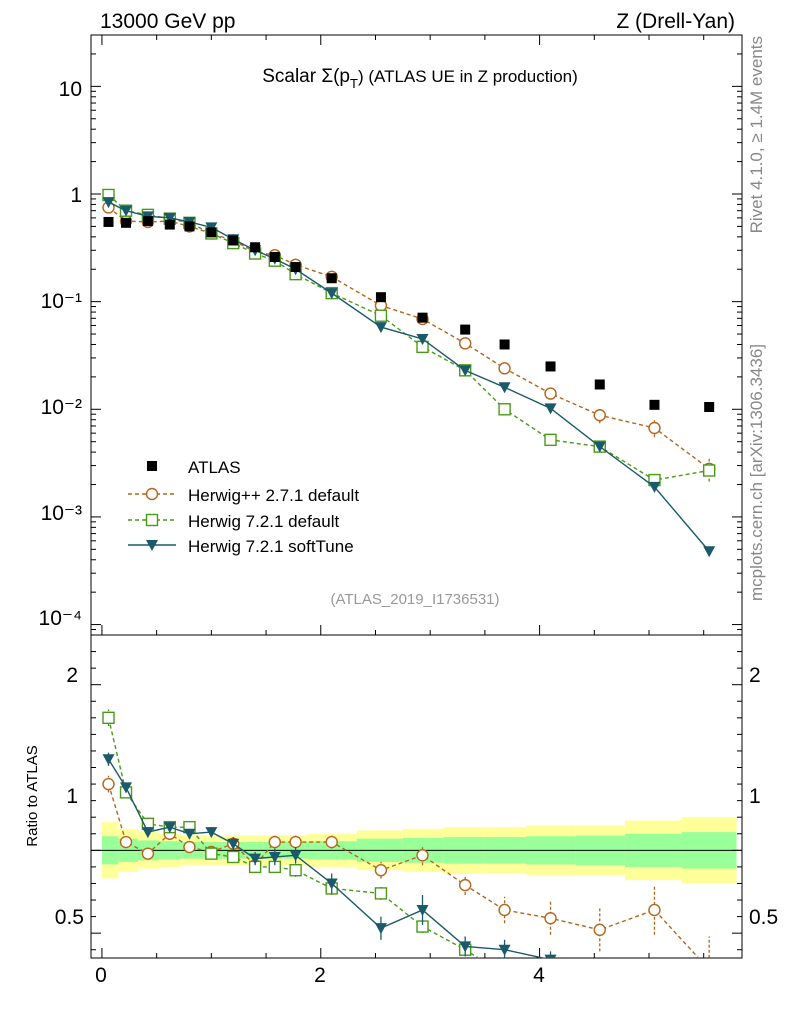 The width and height of the screenshot is (786, 1024). Describe the element at coordinates (327, 858) in the screenshot. I see `series-3-ratio-line` at that location.